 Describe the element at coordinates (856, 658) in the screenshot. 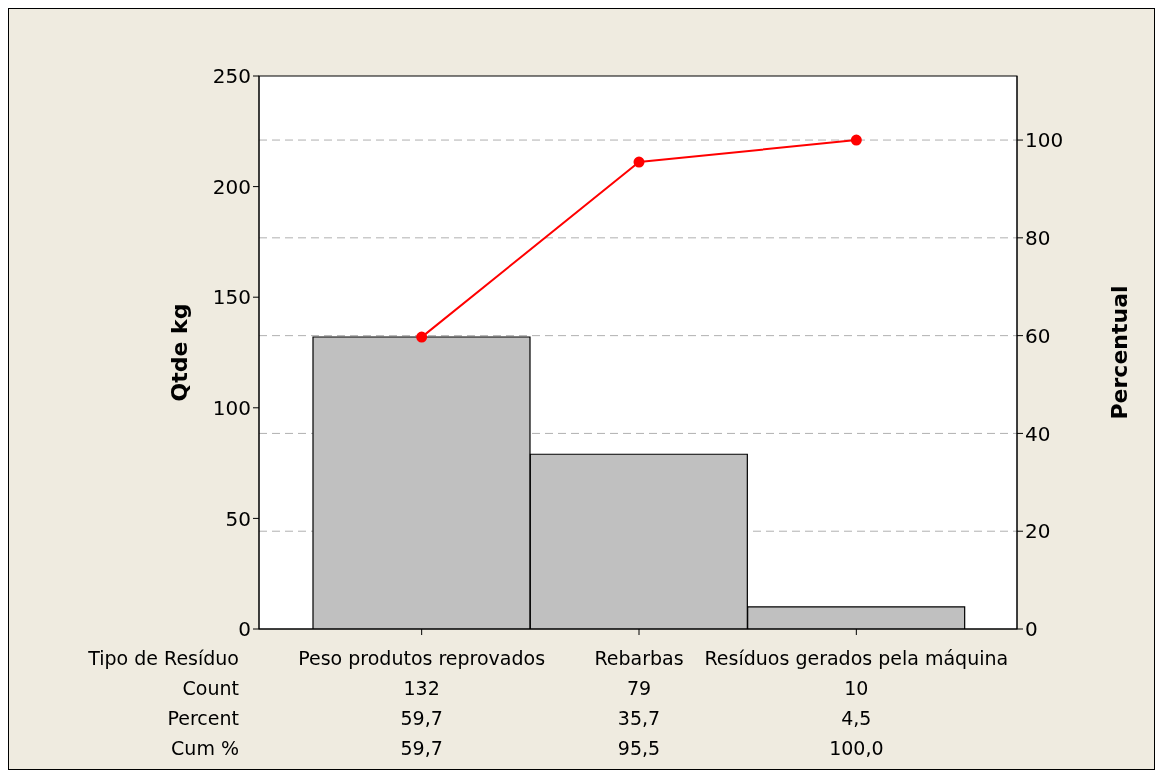

I see `x-tick-label: Resíduos gerados pela máquina` at that location.